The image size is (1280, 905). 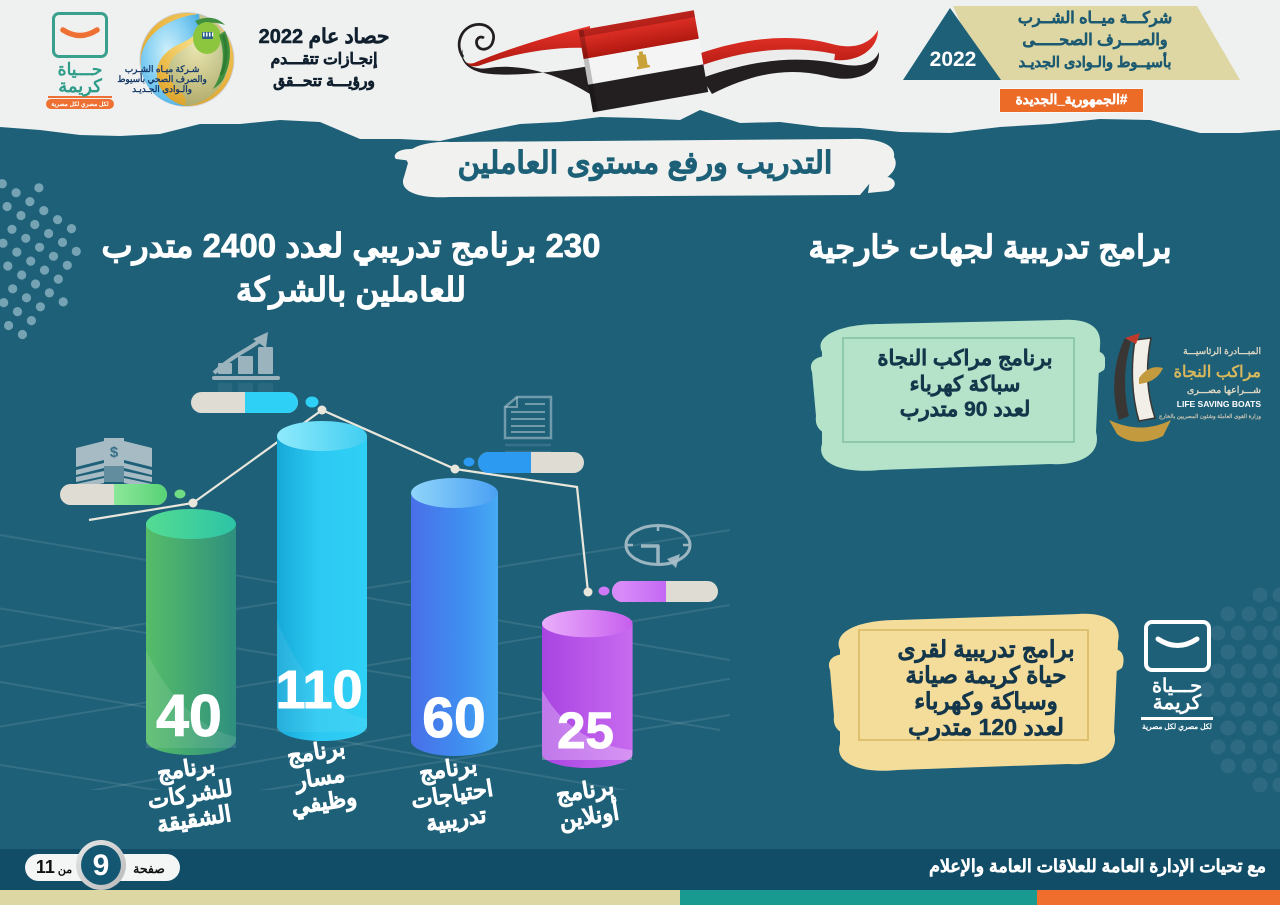 I want to click on svg-text: شـــراعها مصـــرى, so click(x=1224, y=390).